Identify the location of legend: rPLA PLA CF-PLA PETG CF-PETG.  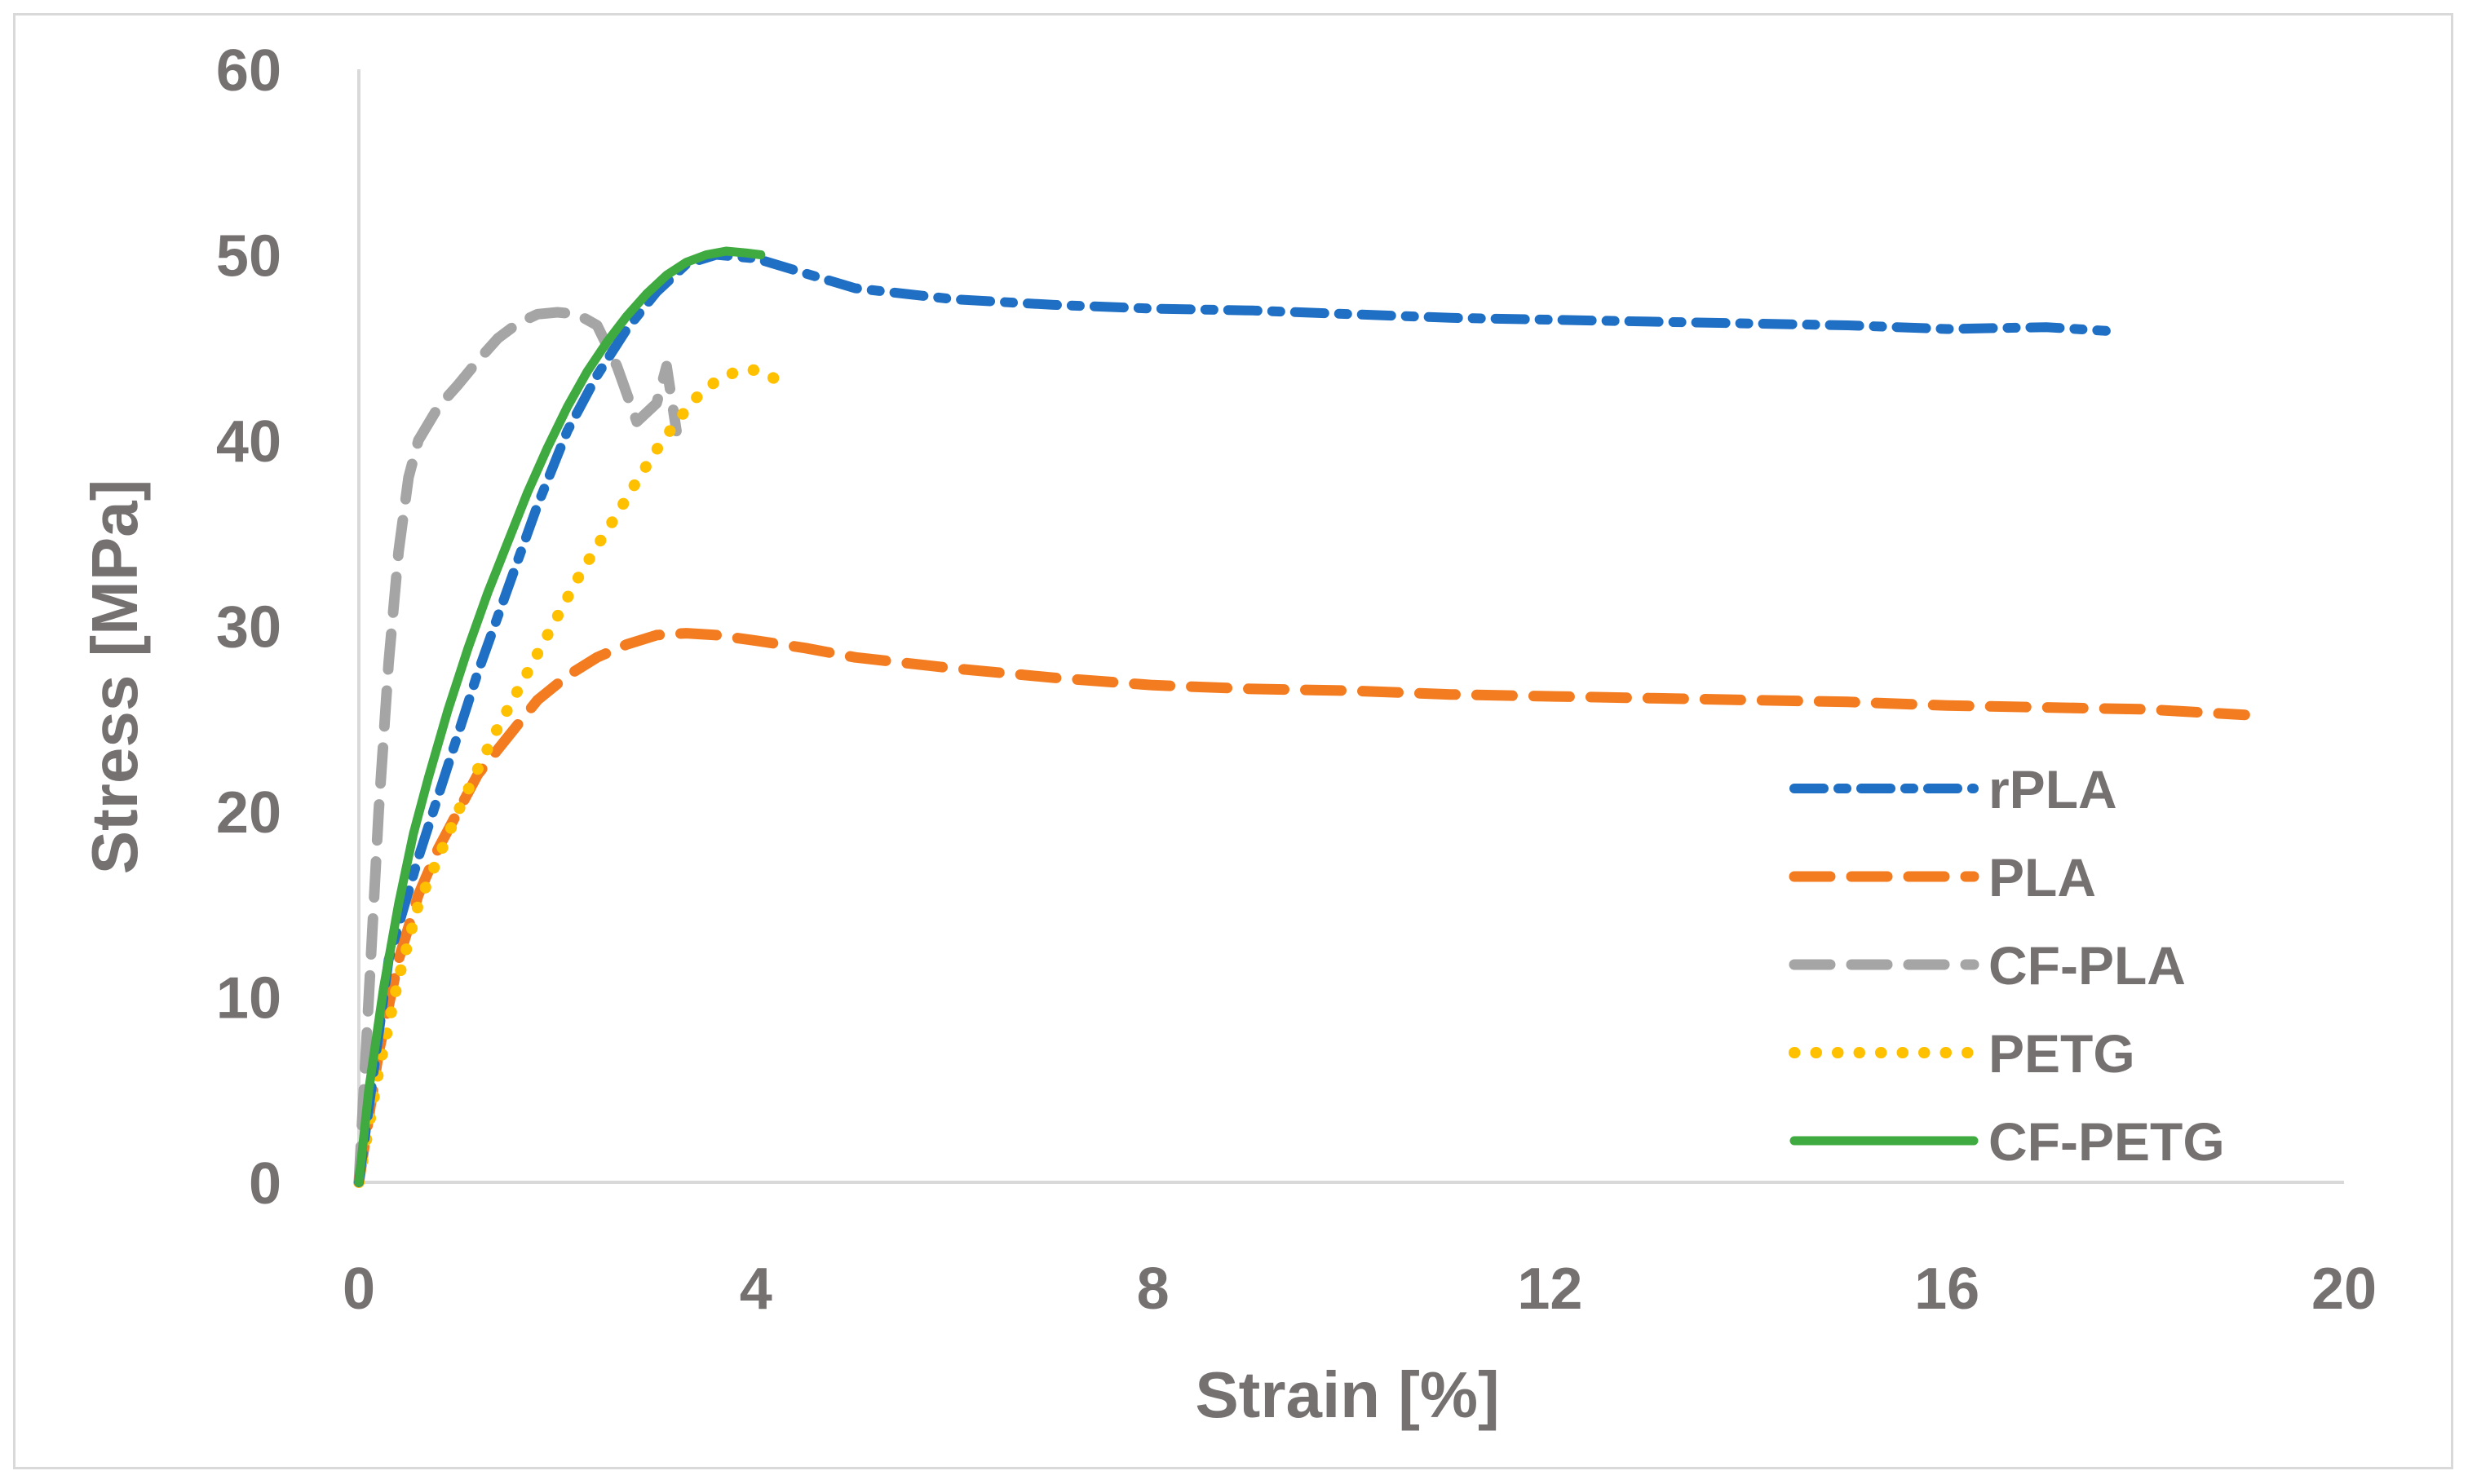
(2007, 965).